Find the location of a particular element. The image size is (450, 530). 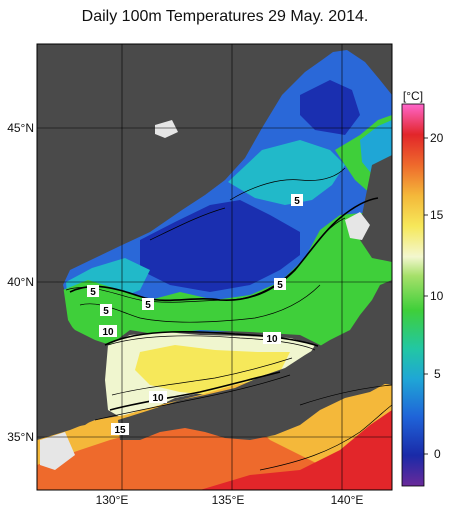

colorbar-tick-label: 5 is located at coordinates (437, 374).